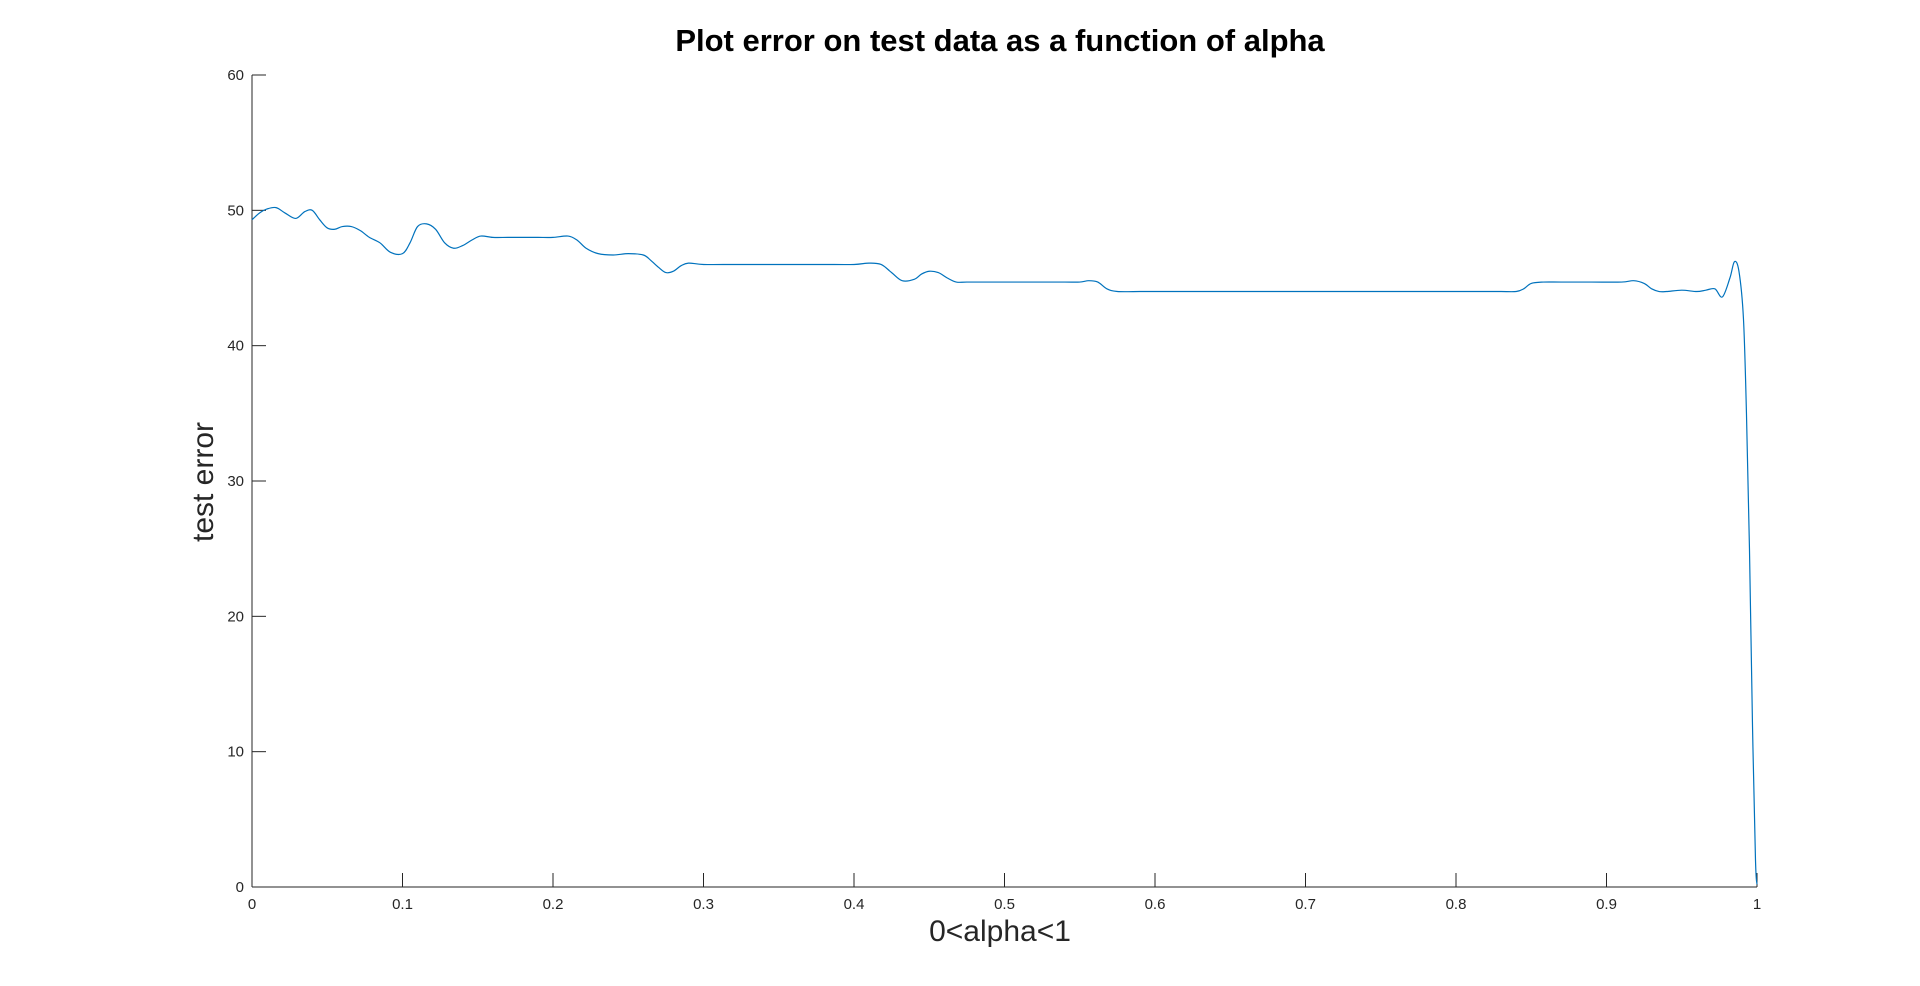 This screenshot has width=1920, height=986. I want to click on y-tick-label: 0, so click(240, 887).